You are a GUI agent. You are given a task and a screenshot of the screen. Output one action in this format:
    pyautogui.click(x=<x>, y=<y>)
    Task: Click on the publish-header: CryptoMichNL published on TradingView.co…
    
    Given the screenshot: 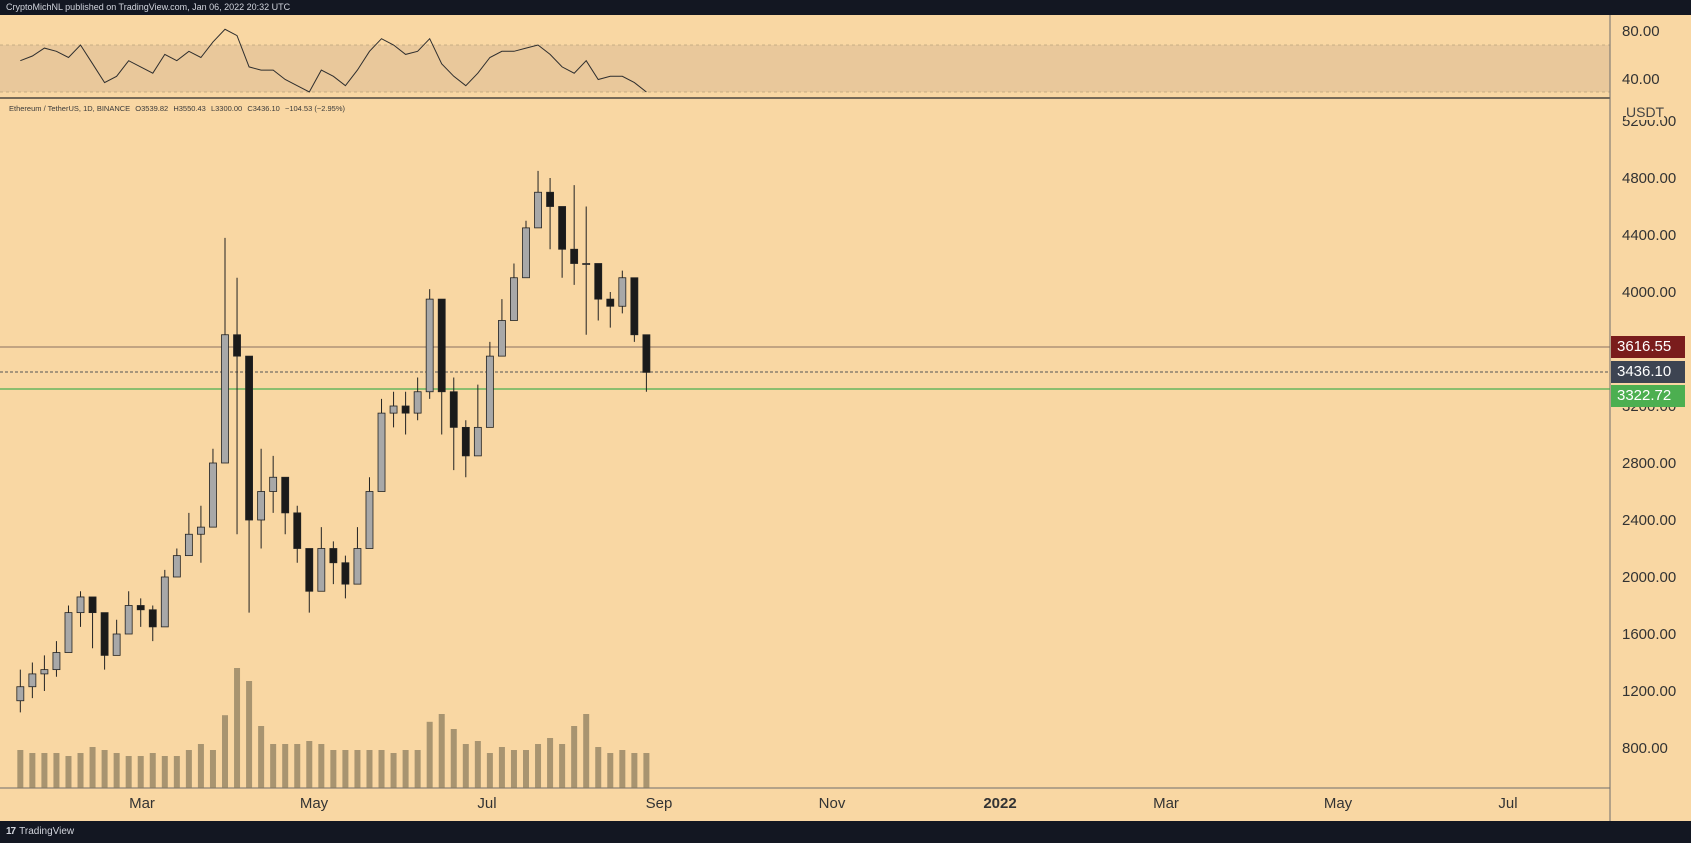 What is the action you would take?
    pyautogui.click(x=845, y=7)
    